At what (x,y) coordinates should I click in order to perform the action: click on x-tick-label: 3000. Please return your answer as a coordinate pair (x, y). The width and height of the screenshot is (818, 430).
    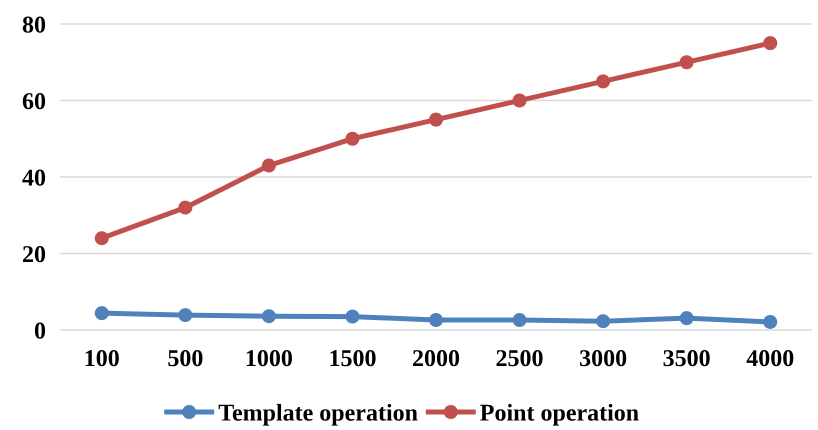
    Looking at the image, I should click on (603, 359).